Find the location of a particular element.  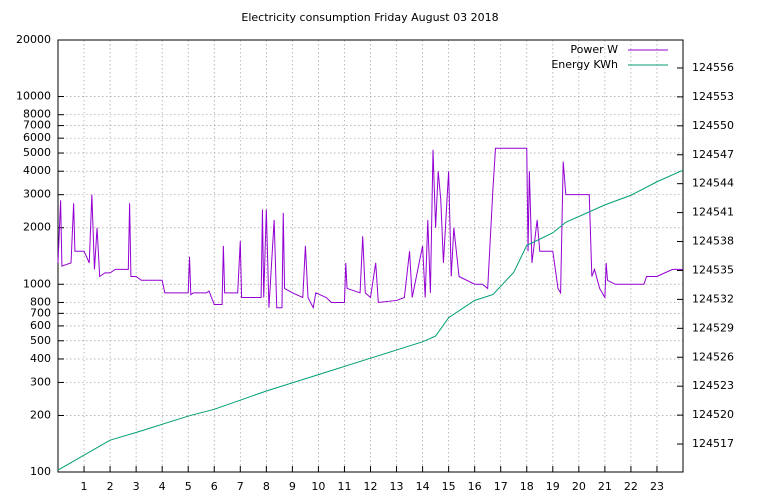

legend-label: Energy KWh is located at coordinates (584, 64).